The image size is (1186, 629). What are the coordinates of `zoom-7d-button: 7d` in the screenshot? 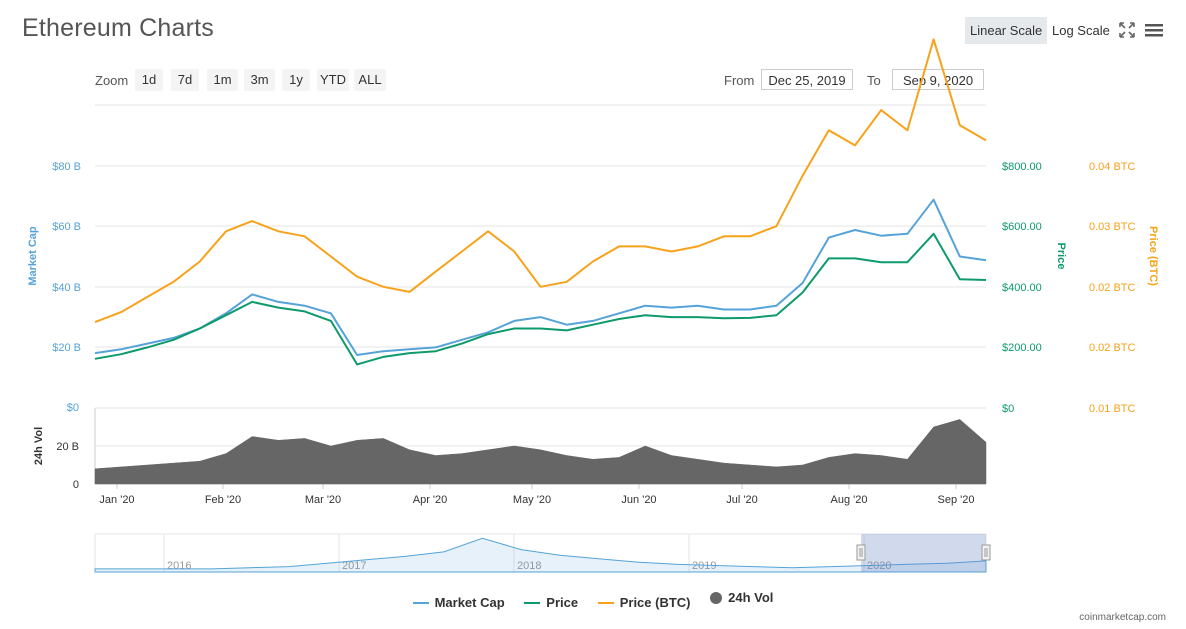 It's located at (185, 80).